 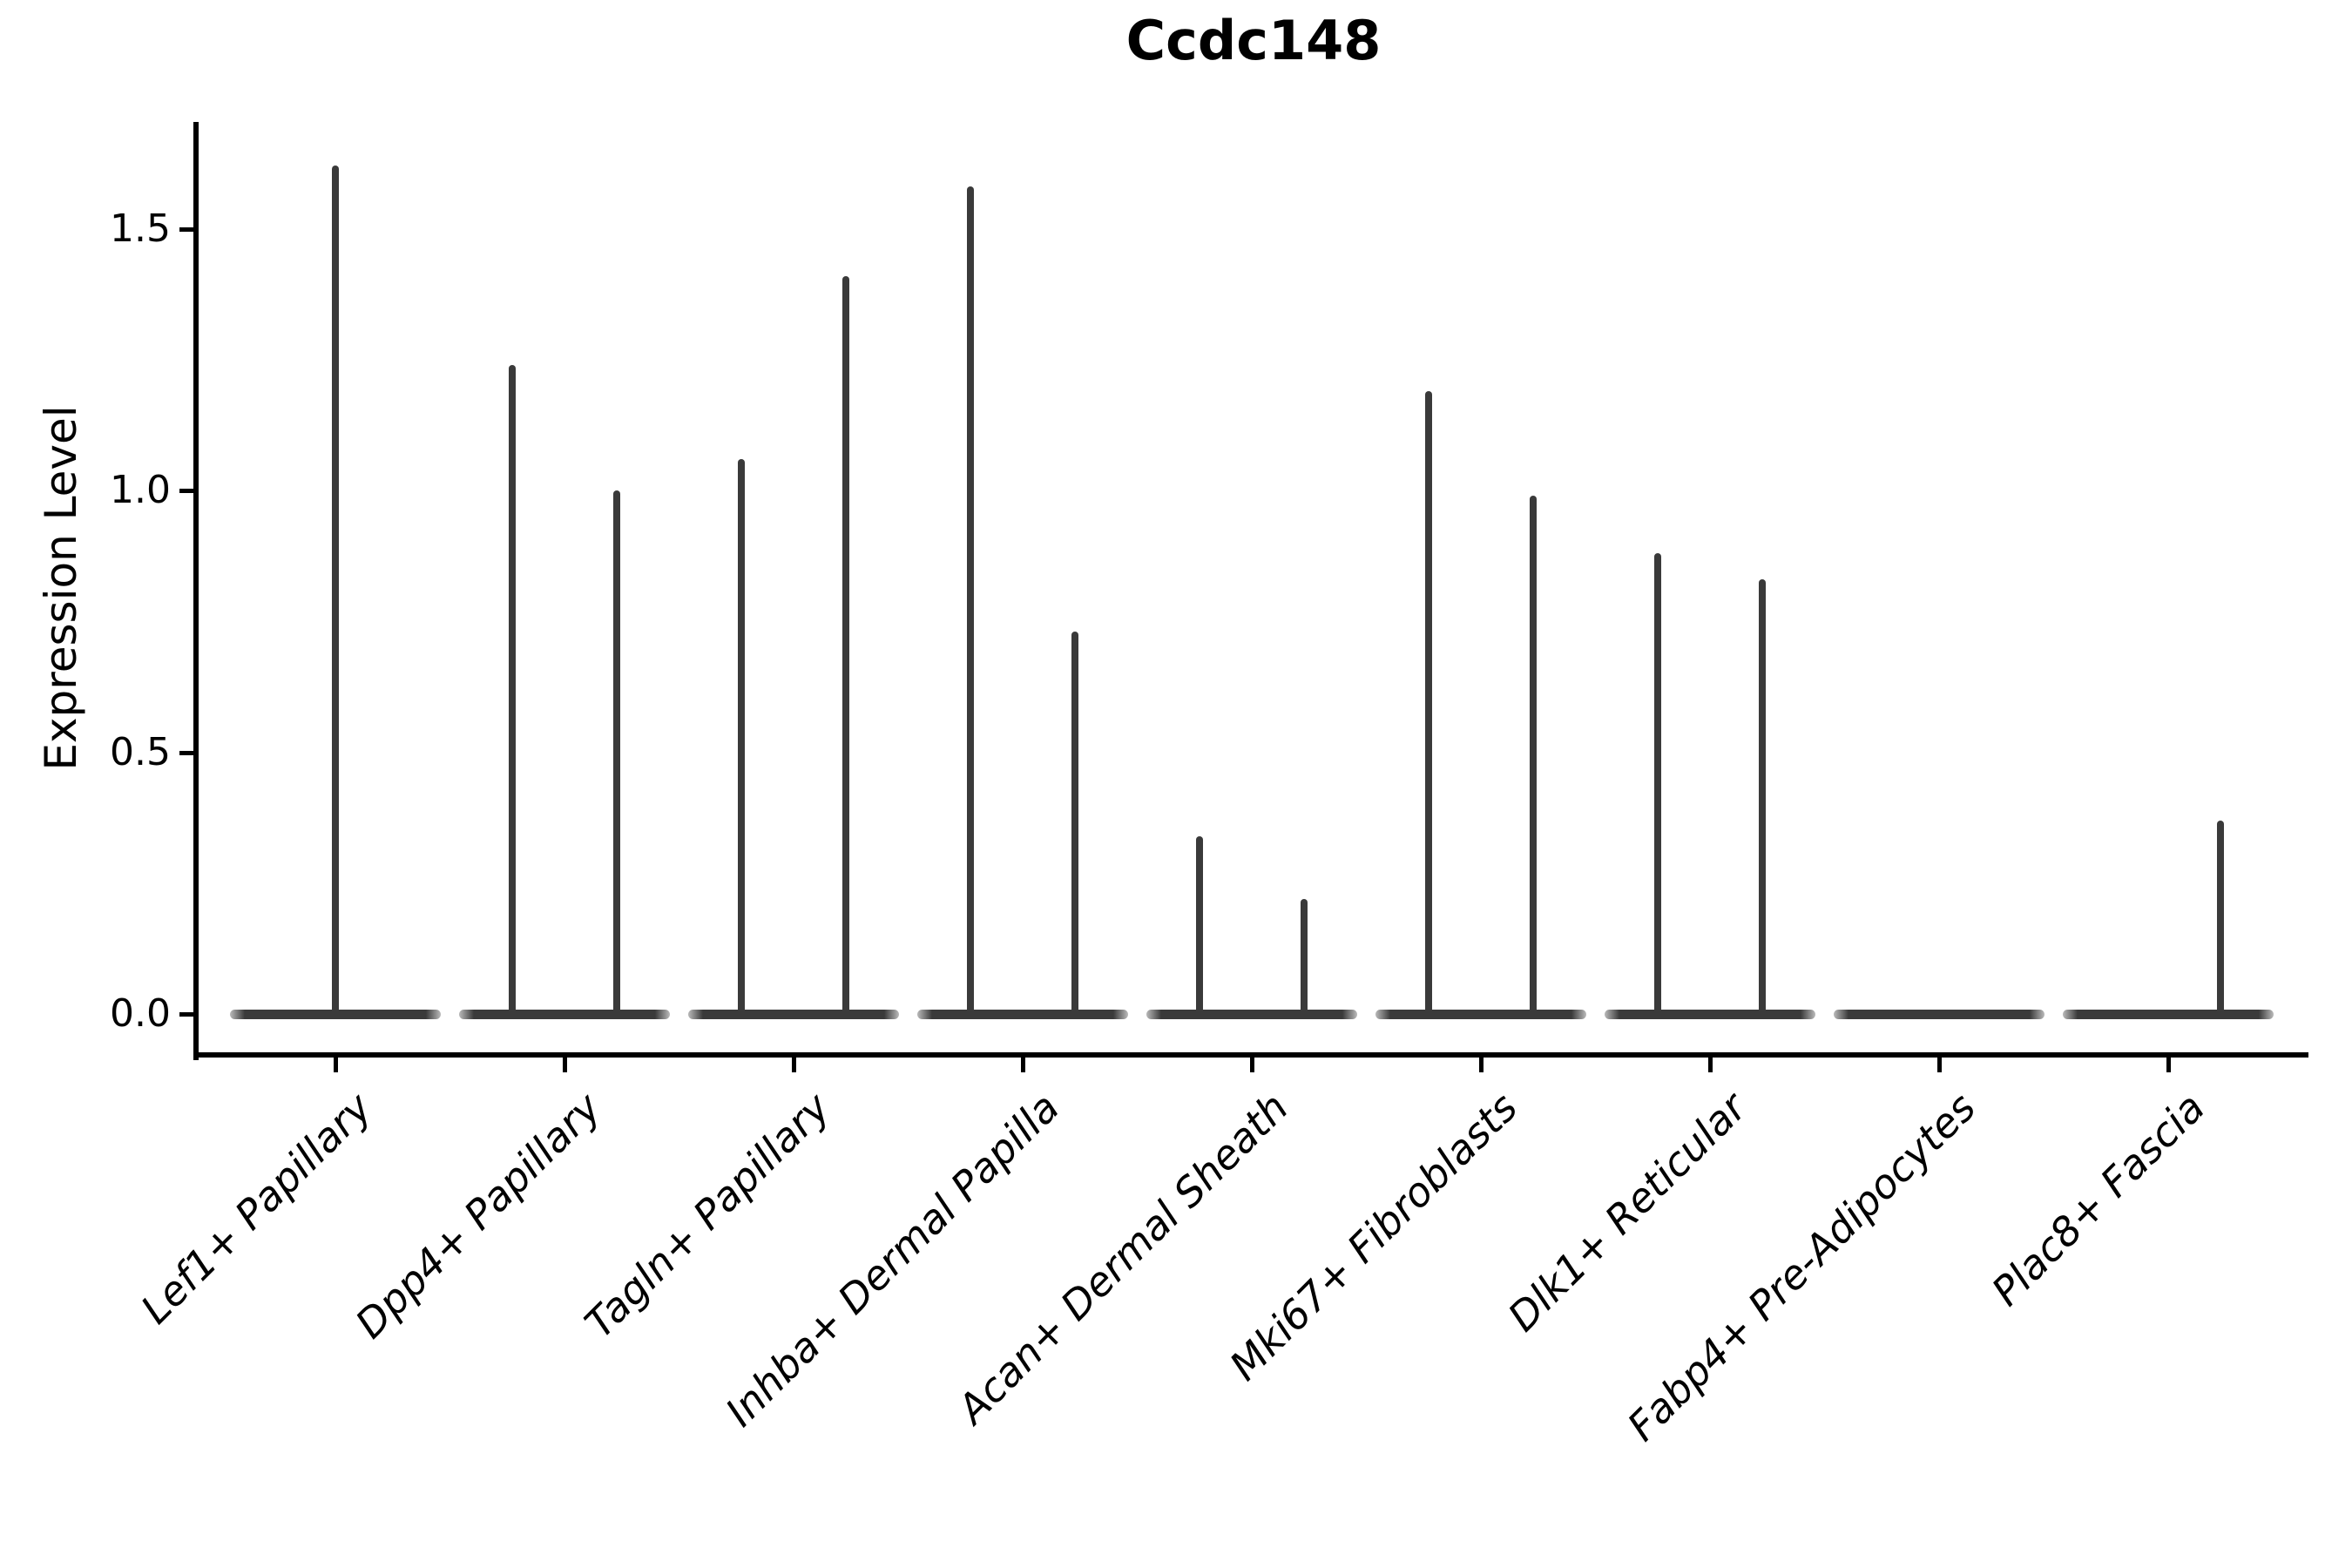 I want to click on x-axis-spine, so click(x=1250, y=1055).